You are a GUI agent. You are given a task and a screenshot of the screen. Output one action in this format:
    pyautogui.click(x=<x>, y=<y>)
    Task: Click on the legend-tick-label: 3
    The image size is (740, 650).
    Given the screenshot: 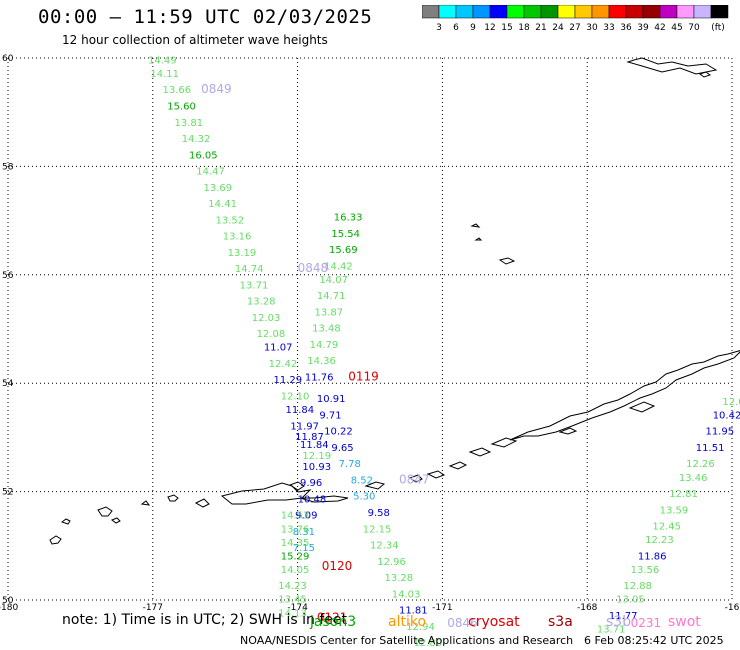 What is the action you would take?
    pyautogui.click(x=439, y=28)
    